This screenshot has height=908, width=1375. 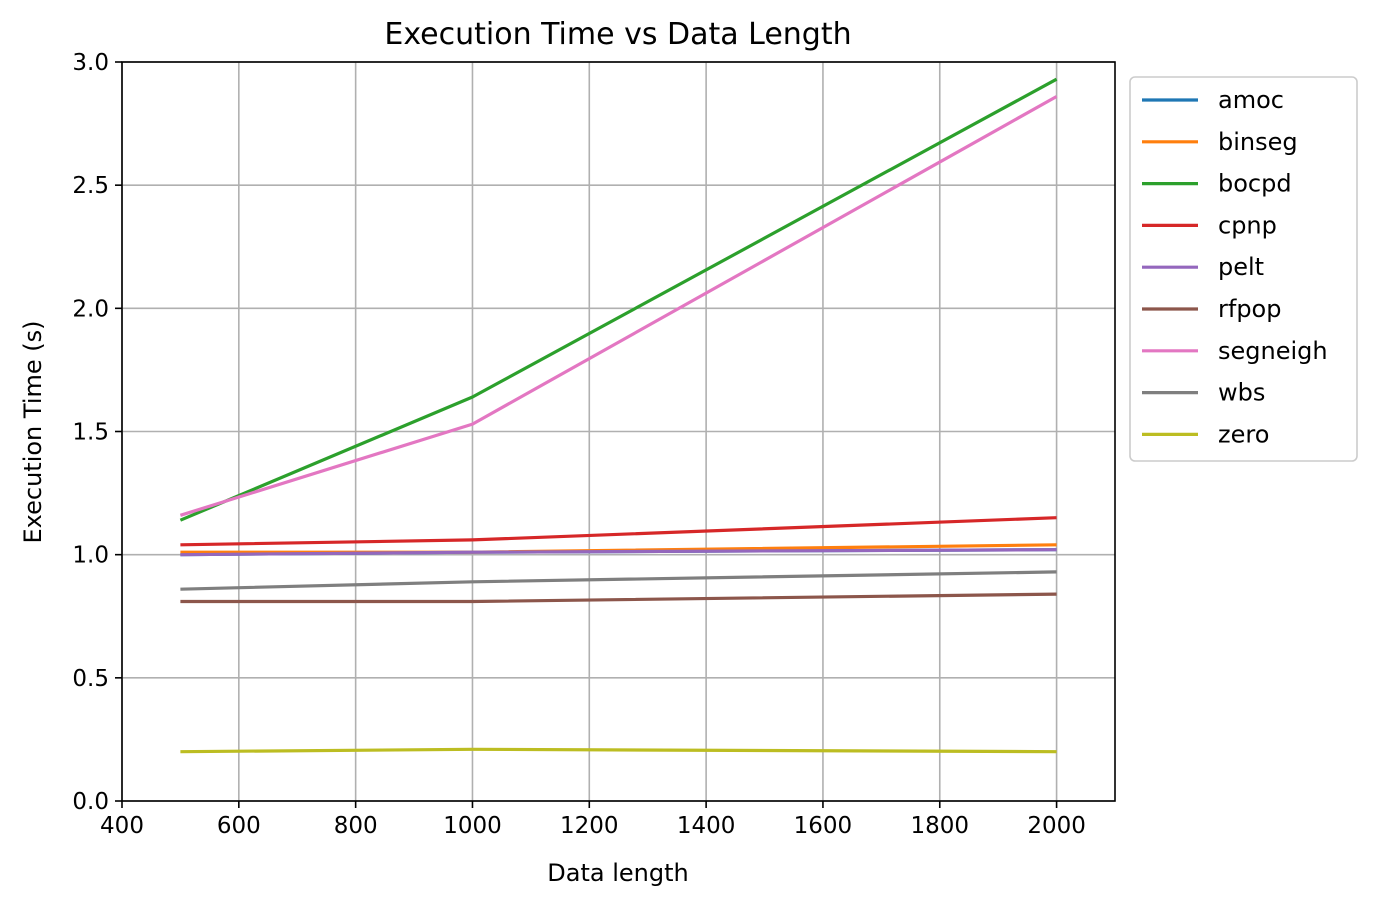 What do you see at coordinates (90, 63) in the screenshot?
I see `y-tick-label: 3.0` at bounding box center [90, 63].